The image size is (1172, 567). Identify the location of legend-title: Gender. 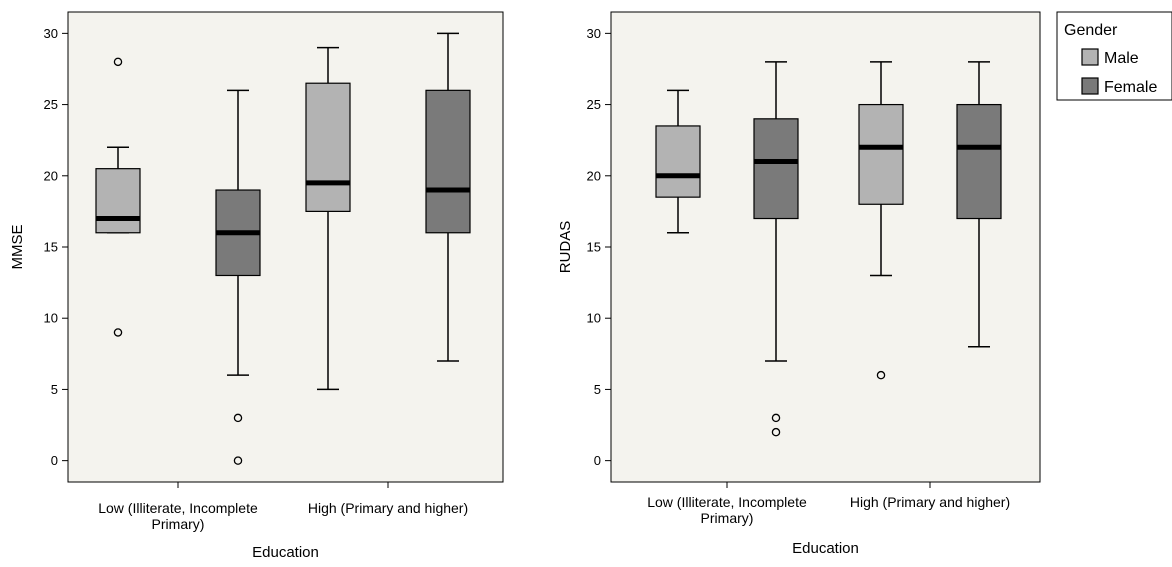
(1091, 30).